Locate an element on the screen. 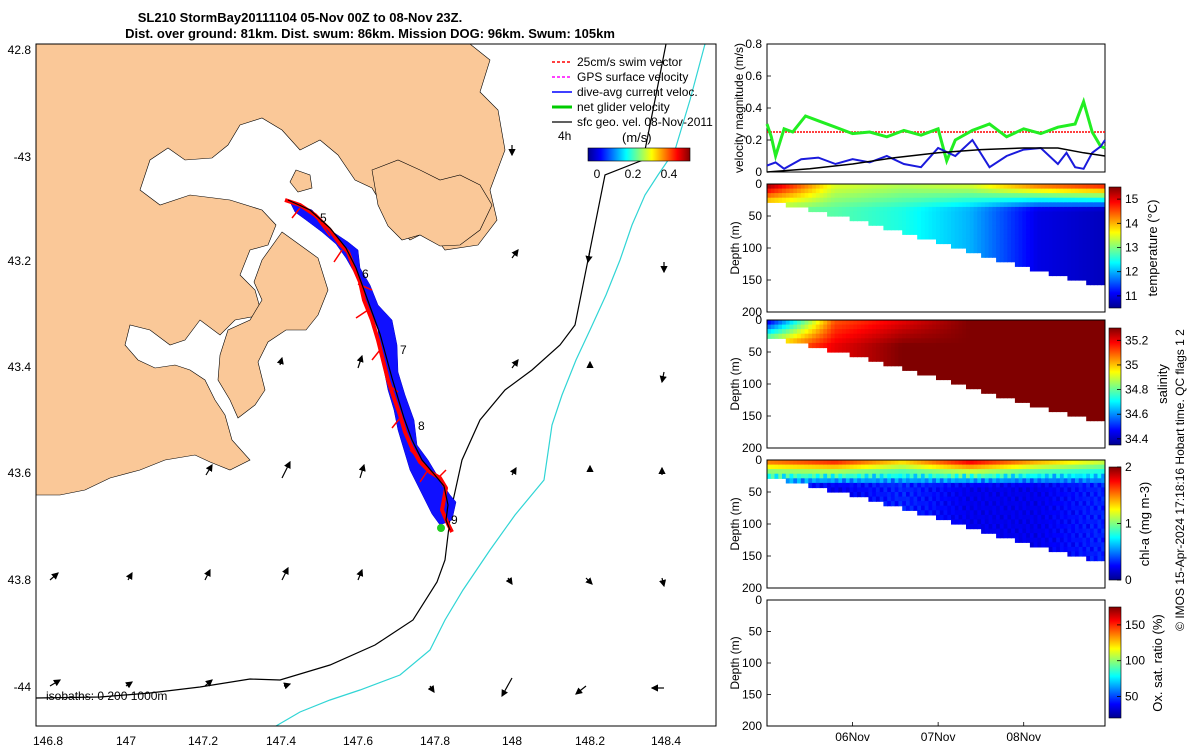  temperature-section is located at coordinates (936, 235).